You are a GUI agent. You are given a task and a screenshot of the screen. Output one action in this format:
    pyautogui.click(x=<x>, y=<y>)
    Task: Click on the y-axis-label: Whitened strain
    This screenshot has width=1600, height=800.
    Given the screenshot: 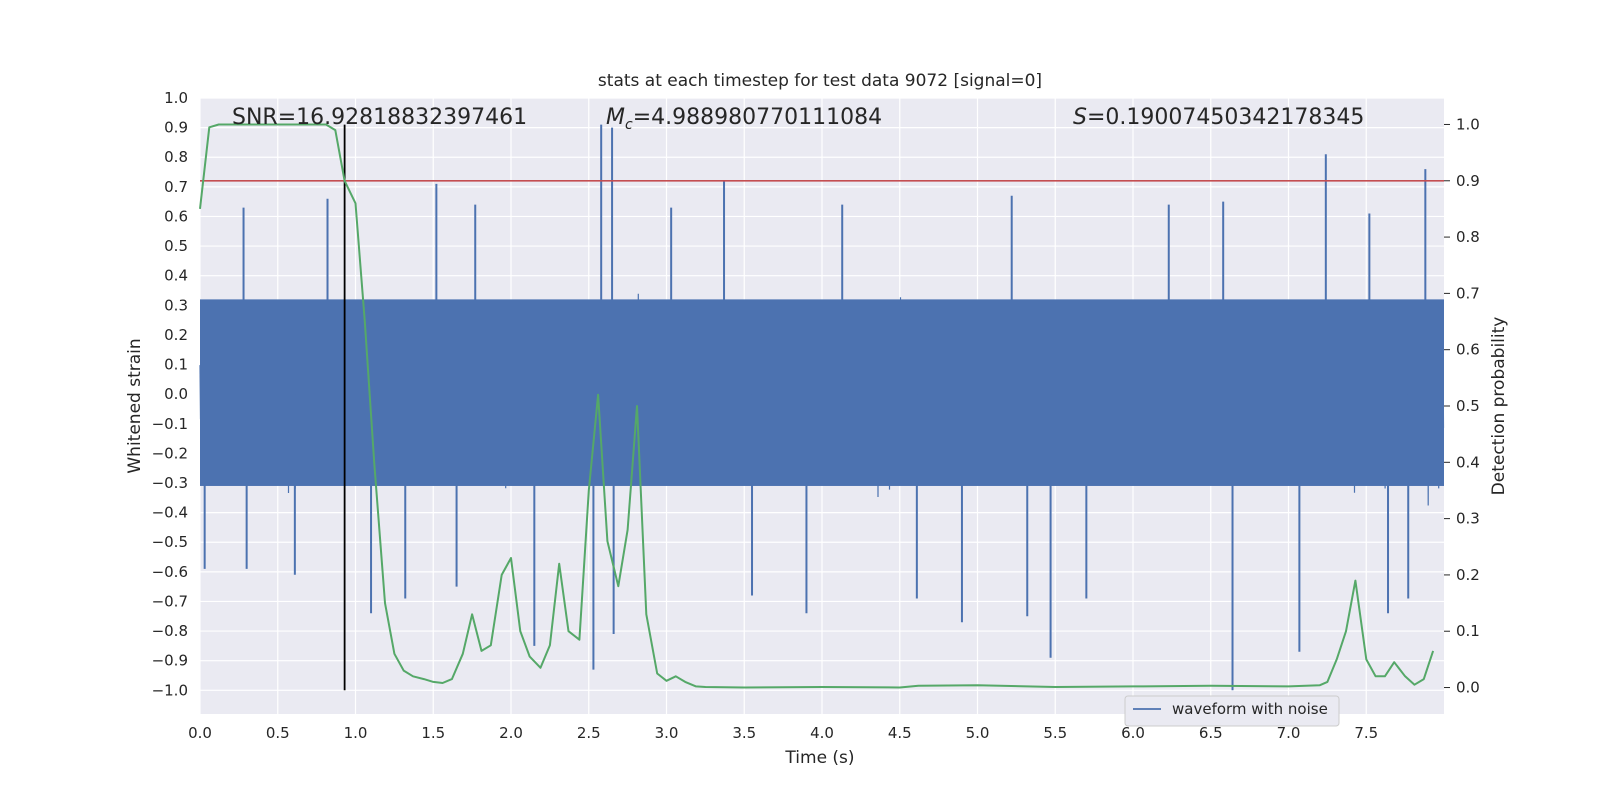 What is the action you would take?
    pyautogui.click(x=135, y=405)
    